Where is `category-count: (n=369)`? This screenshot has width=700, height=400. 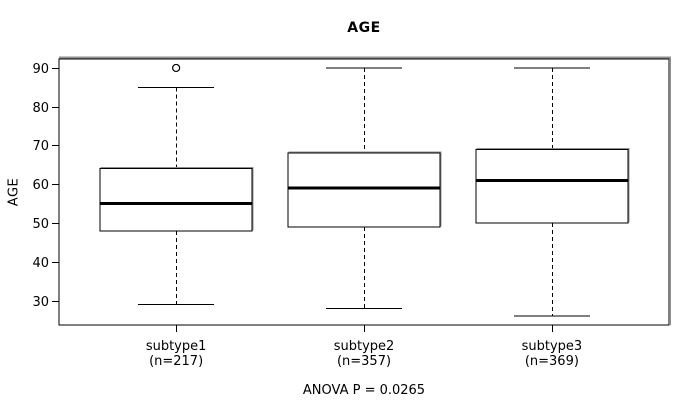 category-count: (n=369) is located at coordinates (551, 361).